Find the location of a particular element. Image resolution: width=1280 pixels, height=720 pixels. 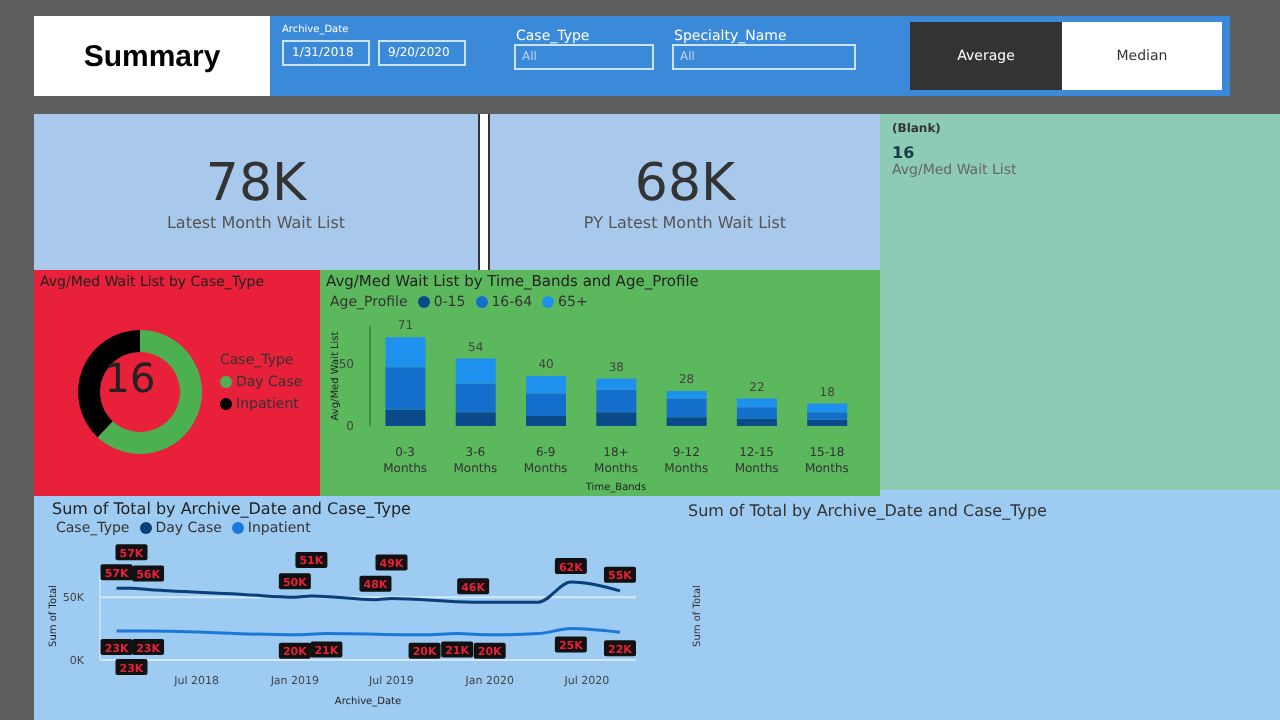

donut-slice is located at coordinates (149, 392).